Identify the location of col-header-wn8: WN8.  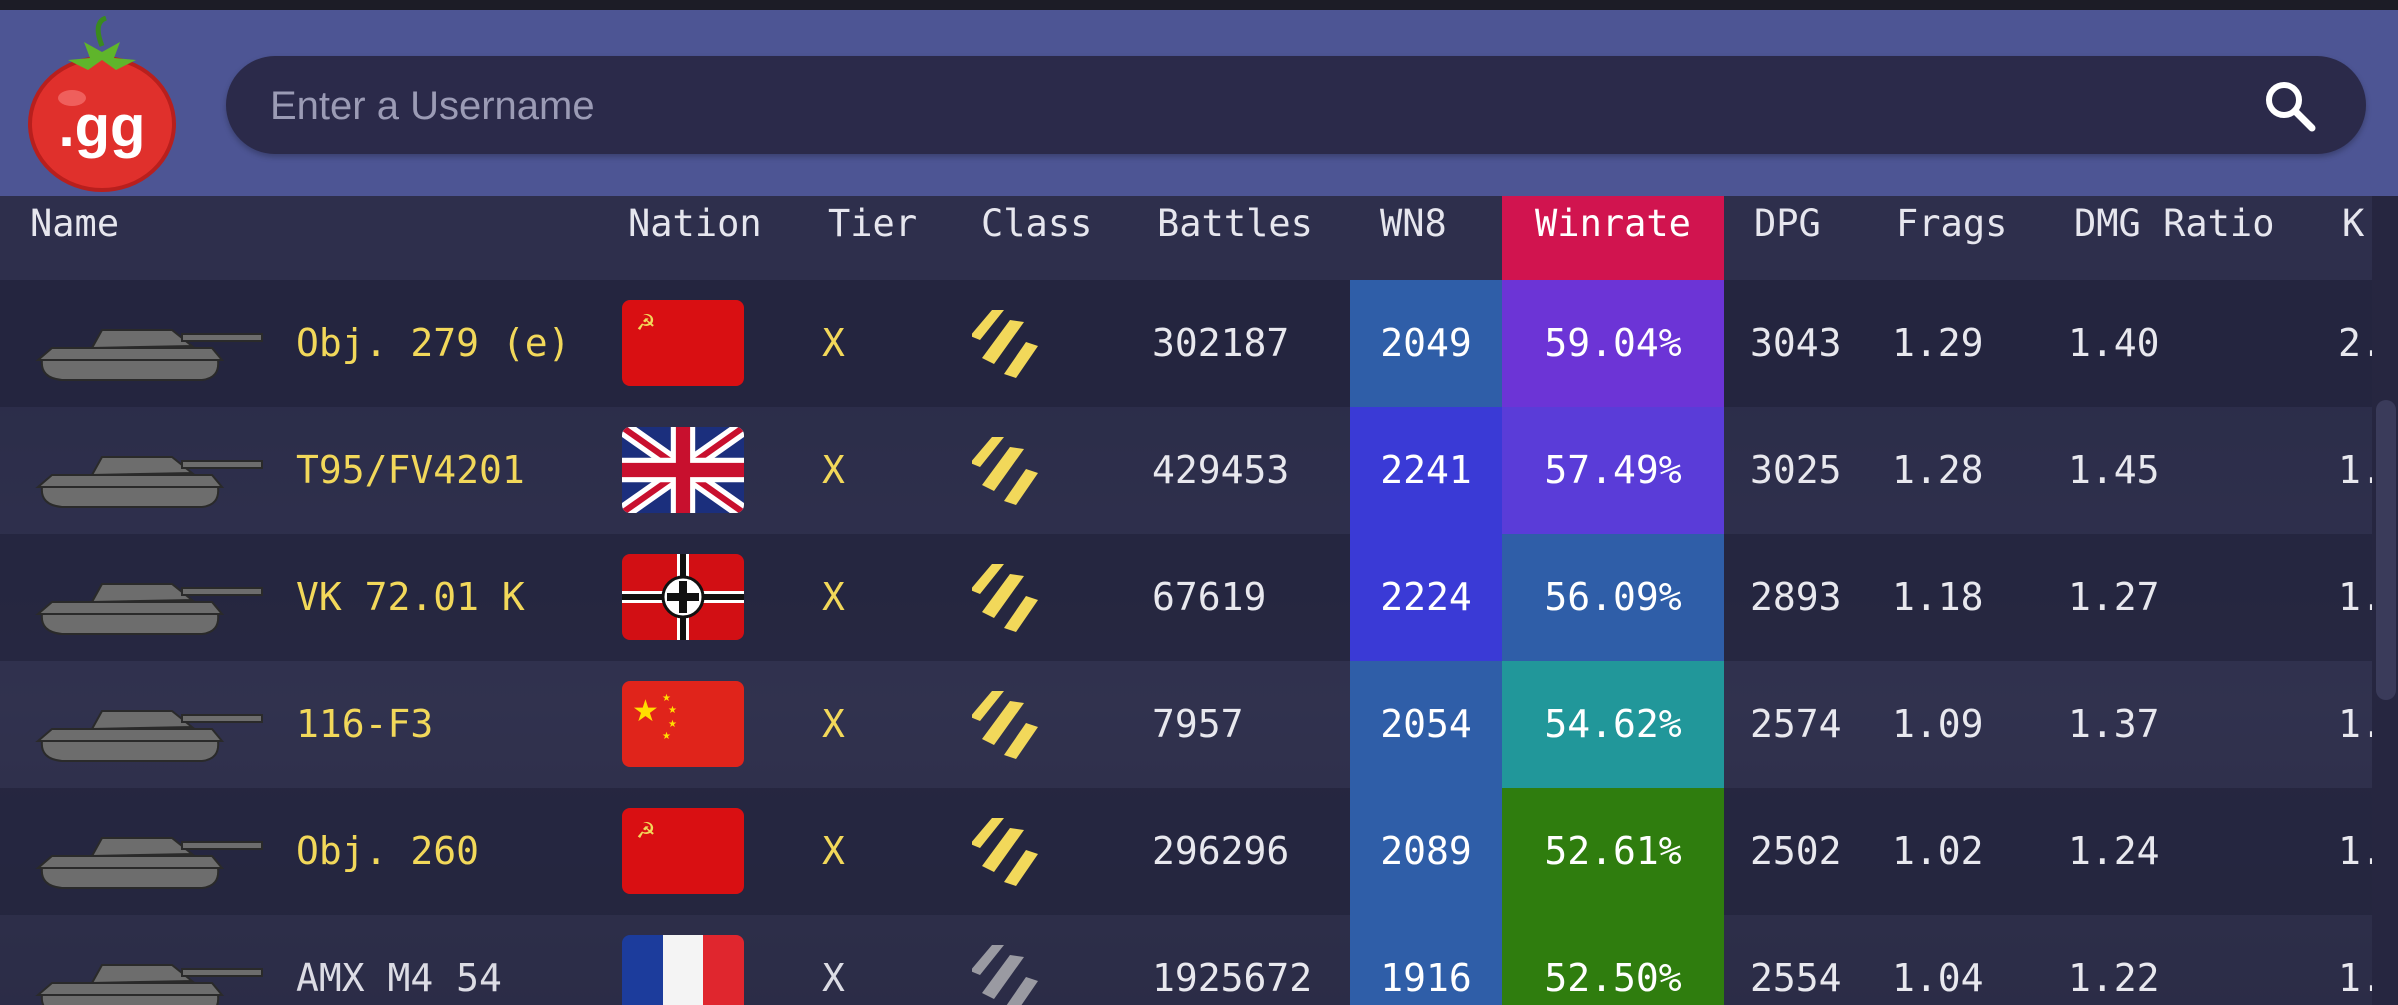
(1413, 223).